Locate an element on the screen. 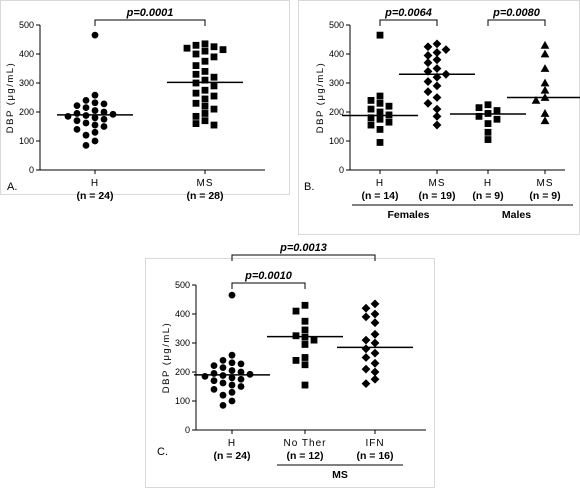 The height and width of the screenshot is (488, 580). group-label: Females is located at coordinates (408, 215).